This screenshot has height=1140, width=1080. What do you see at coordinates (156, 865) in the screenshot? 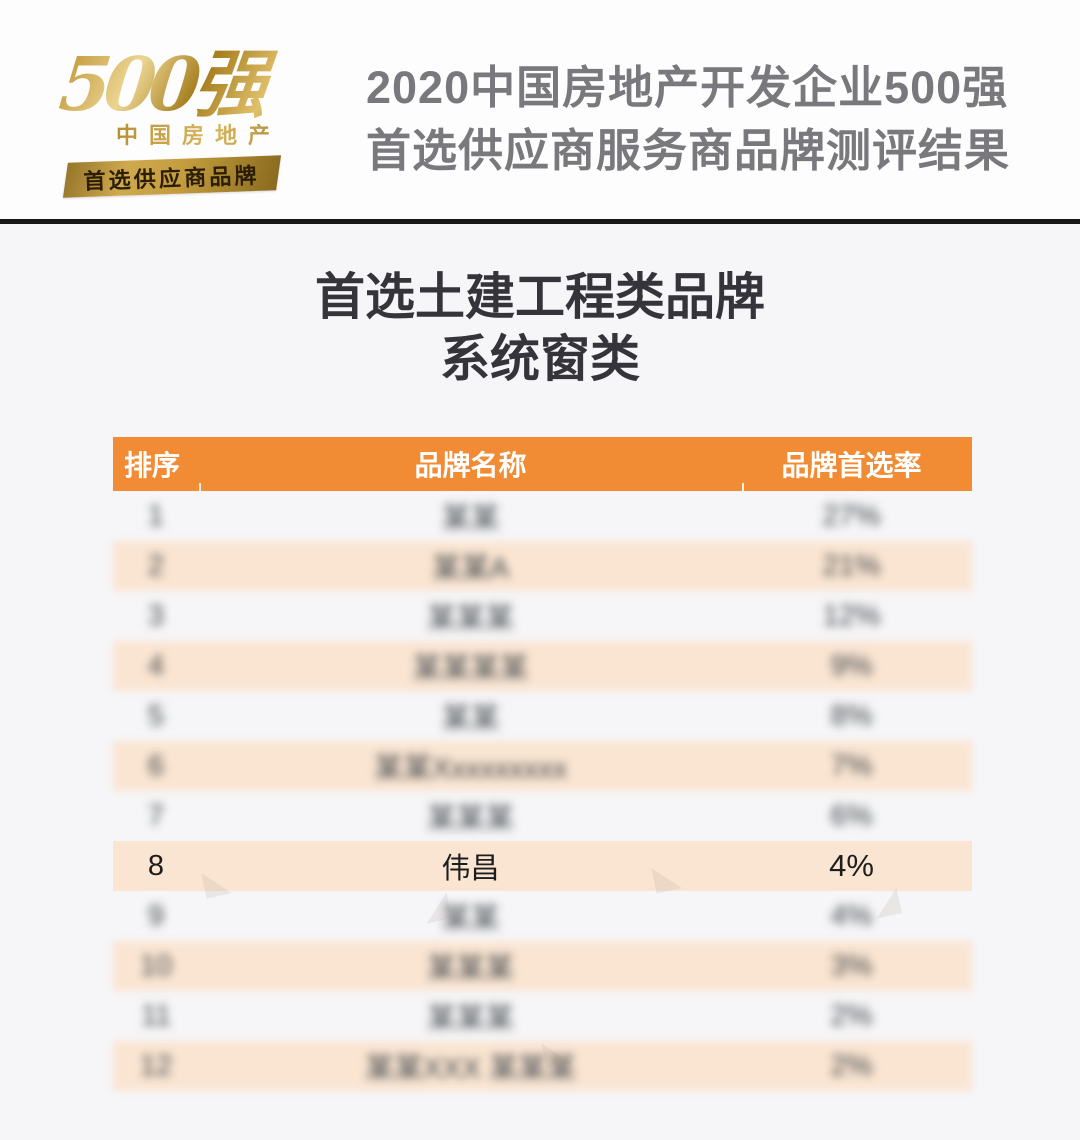
I see `cell-rank: 8` at bounding box center [156, 865].